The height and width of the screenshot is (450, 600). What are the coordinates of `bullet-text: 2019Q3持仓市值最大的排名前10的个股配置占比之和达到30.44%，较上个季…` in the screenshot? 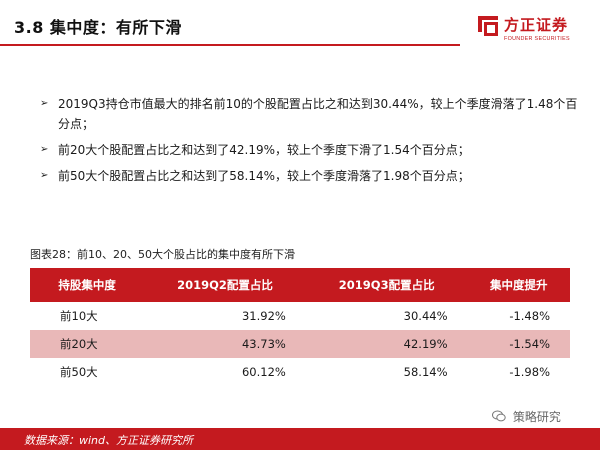 It's located at (318, 114).